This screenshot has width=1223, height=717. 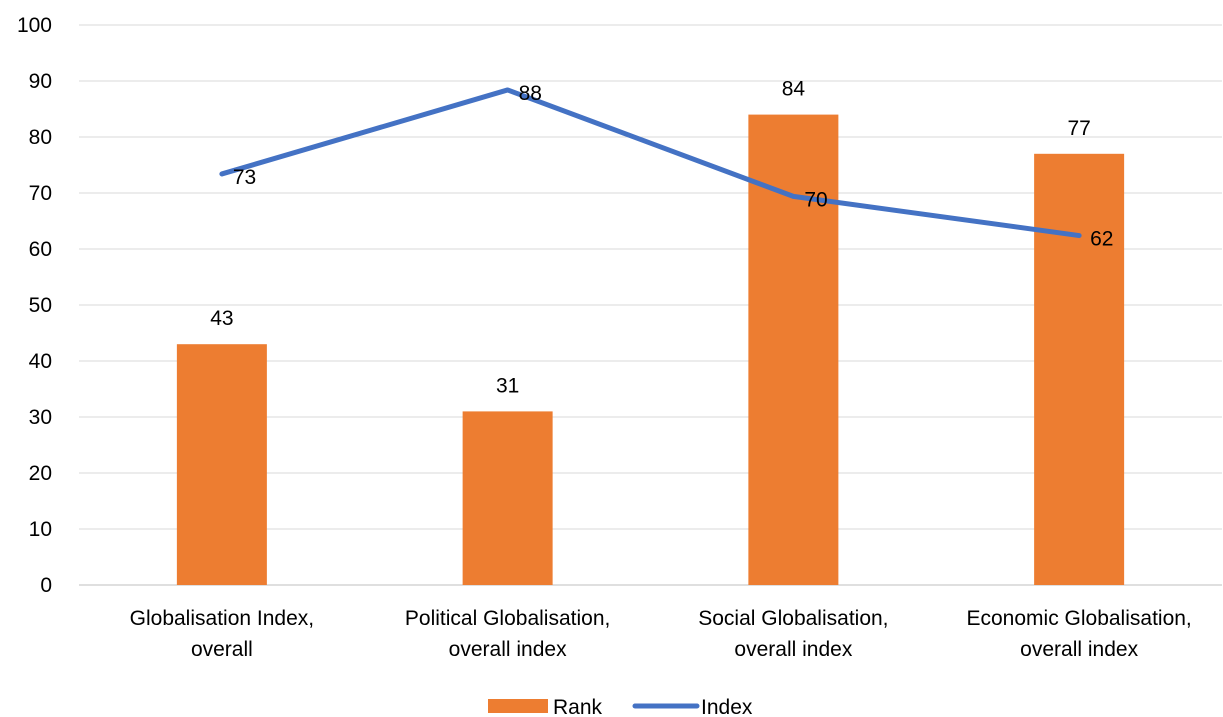 What do you see at coordinates (1078, 128) in the screenshot?
I see `bar-value-label: 77` at bounding box center [1078, 128].